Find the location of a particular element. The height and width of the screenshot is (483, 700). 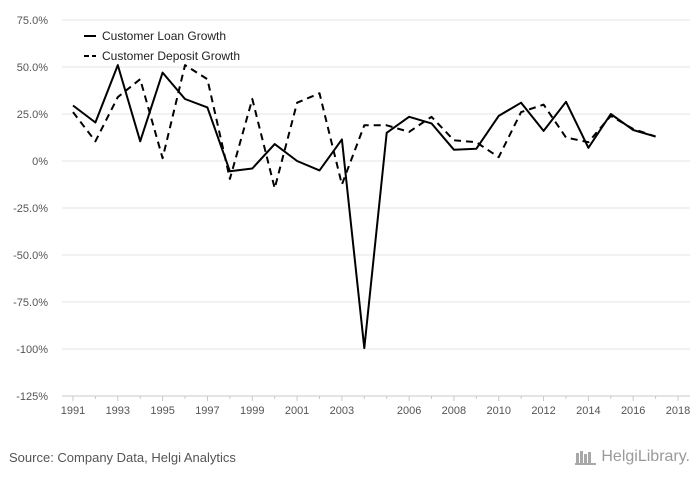

x-tick-label: 1999 is located at coordinates (252, 411).